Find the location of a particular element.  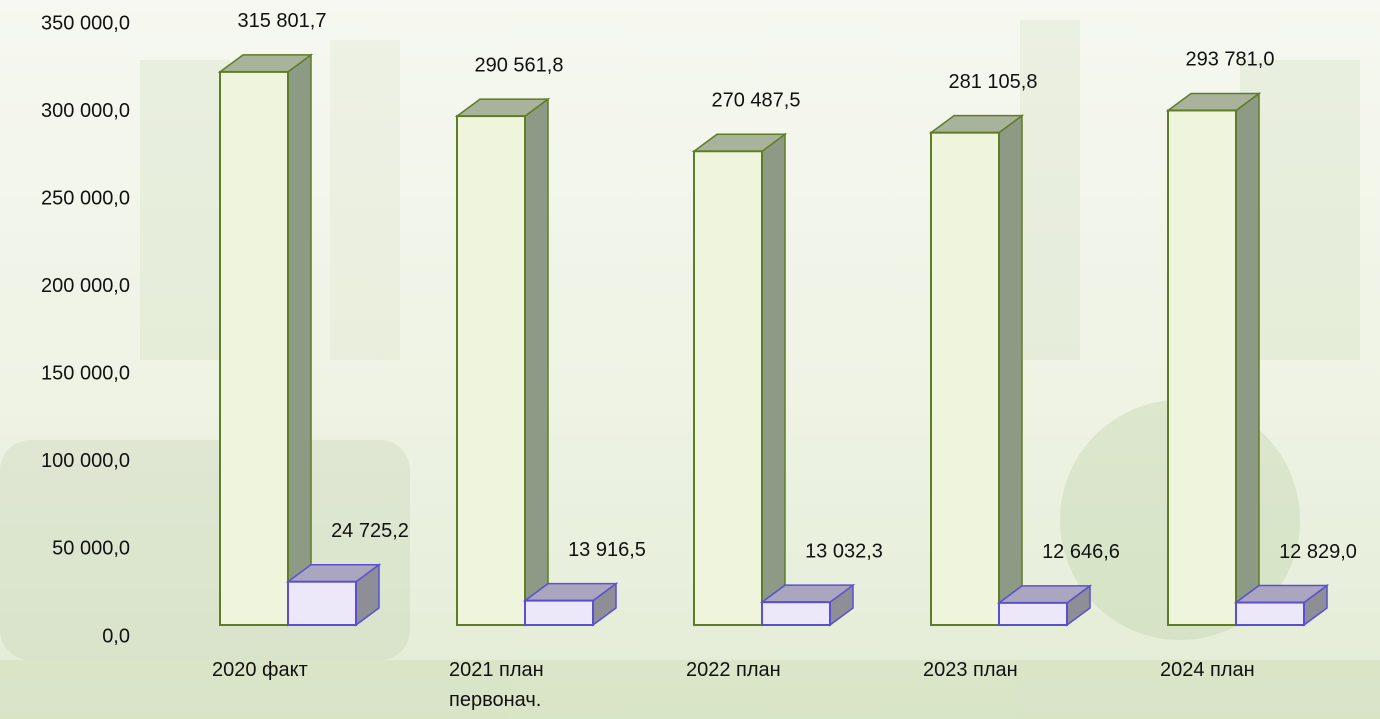

value-label: 293 781,0 is located at coordinates (1230, 60).